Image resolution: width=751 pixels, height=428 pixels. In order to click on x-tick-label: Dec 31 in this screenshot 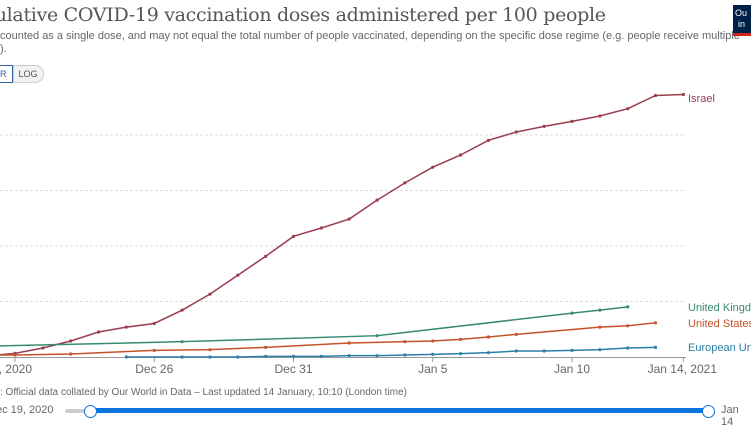, I will do `click(293, 369)`.